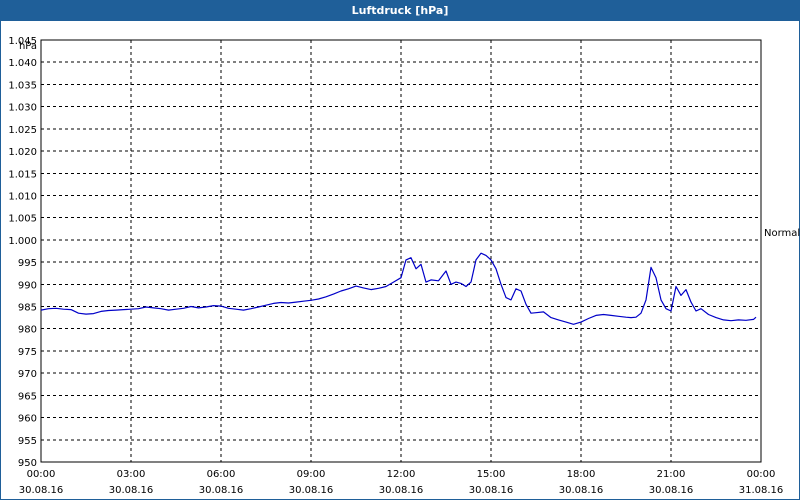 The width and height of the screenshot is (800, 500). I want to click on y-tick-label: 955, so click(27, 441).